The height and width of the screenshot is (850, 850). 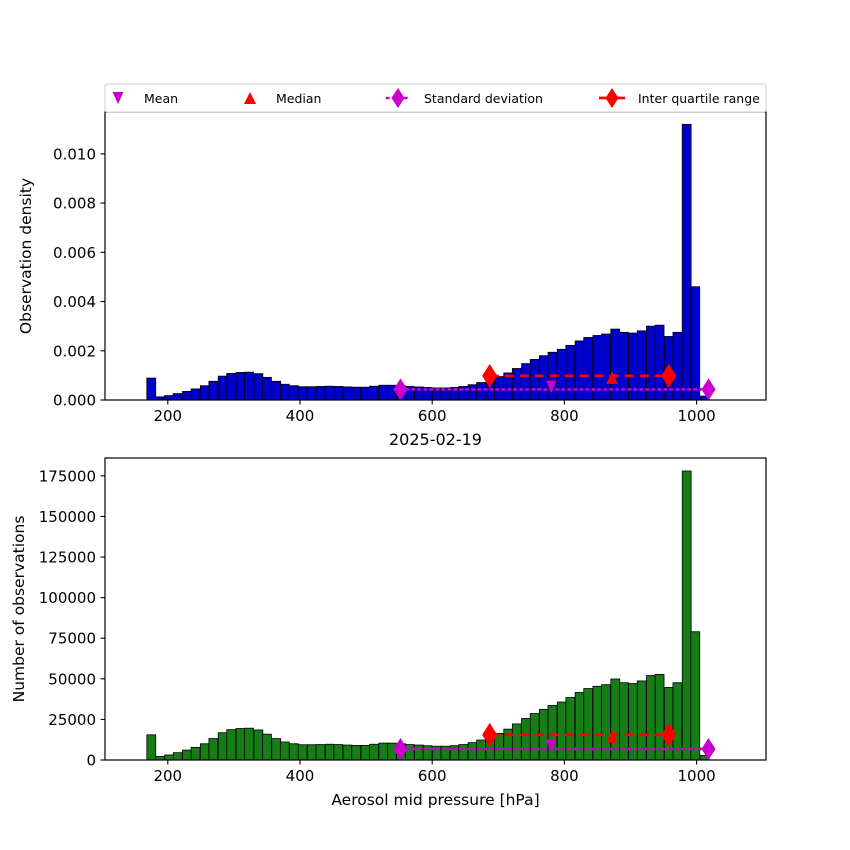 What do you see at coordinates (19, 609) in the screenshot?
I see `y-axis-label: Number of observations` at bounding box center [19, 609].